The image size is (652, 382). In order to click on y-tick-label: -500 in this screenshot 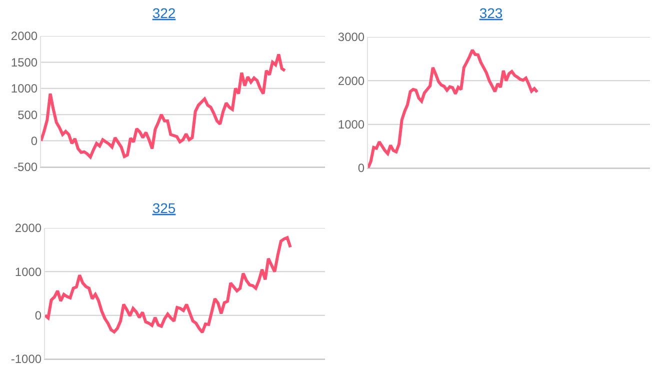, I will do `click(26, 167)`.